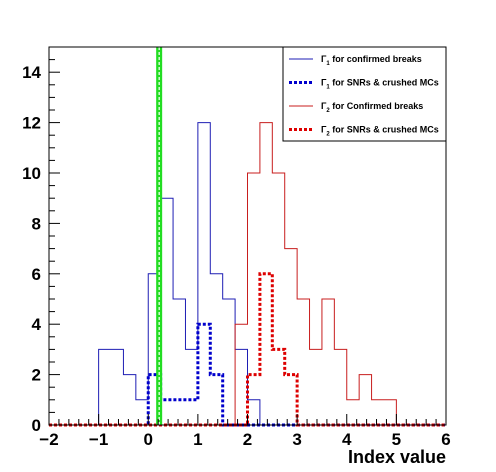 The height and width of the screenshot is (472, 496). I want to click on x-tick-label: −1, so click(98, 439).